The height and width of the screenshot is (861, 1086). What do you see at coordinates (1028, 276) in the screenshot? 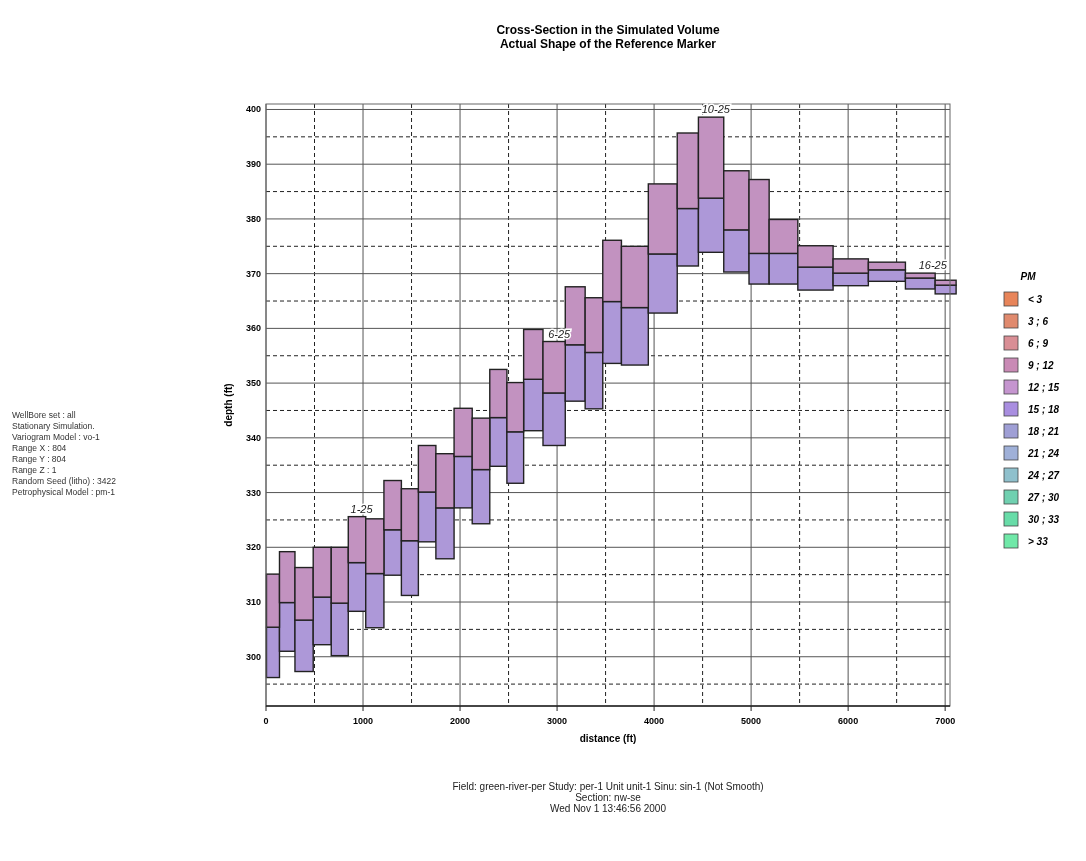
I see `text: PM` at bounding box center [1028, 276].